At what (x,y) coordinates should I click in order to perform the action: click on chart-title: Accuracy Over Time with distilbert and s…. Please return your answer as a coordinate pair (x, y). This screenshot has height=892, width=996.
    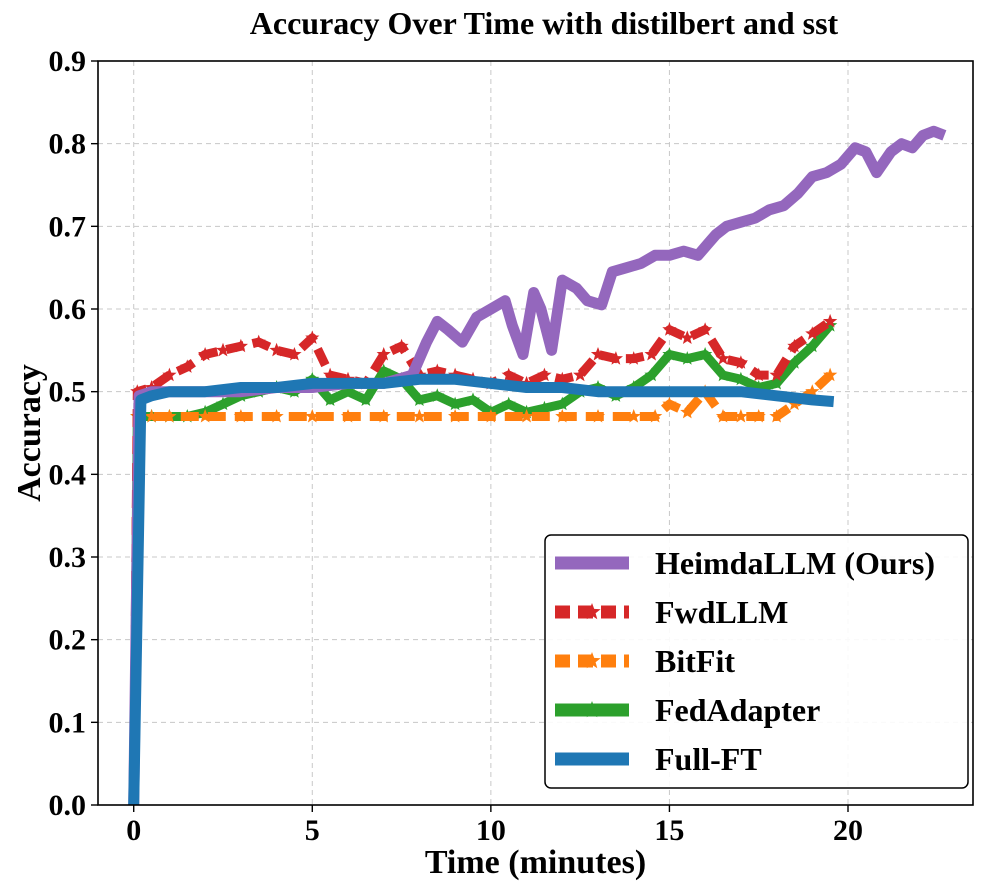
    Looking at the image, I should click on (544, 23).